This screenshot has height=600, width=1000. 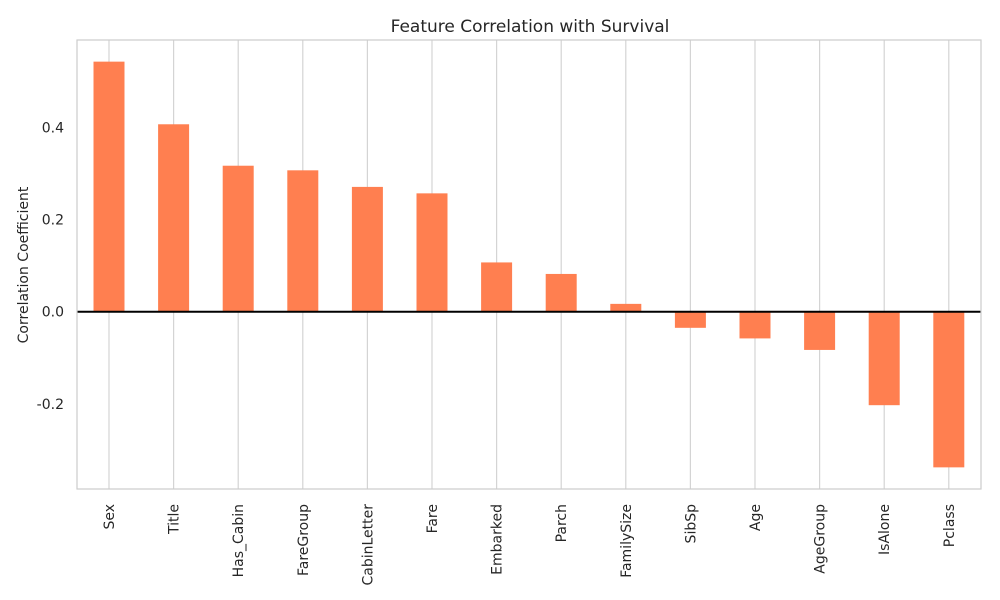 What do you see at coordinates (530, 27) in the screenshot?
I see `chart-title: Feature Correlation with Survival` at bounding box center [530, 27].